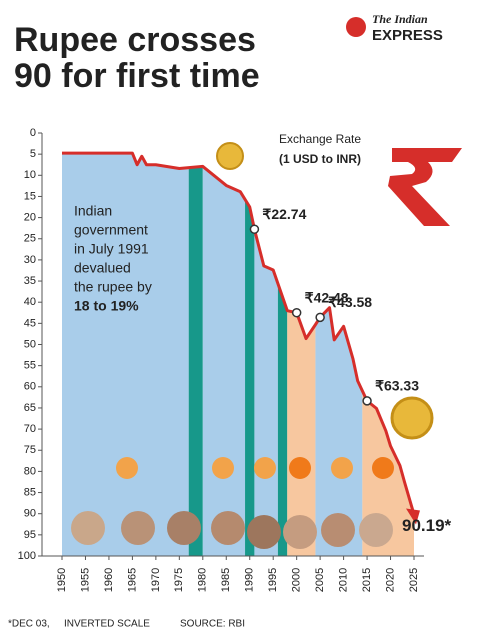 The width and height of the screenshot is (480, 640). I want to click on note-text: the rupee by, so click(113, 287).